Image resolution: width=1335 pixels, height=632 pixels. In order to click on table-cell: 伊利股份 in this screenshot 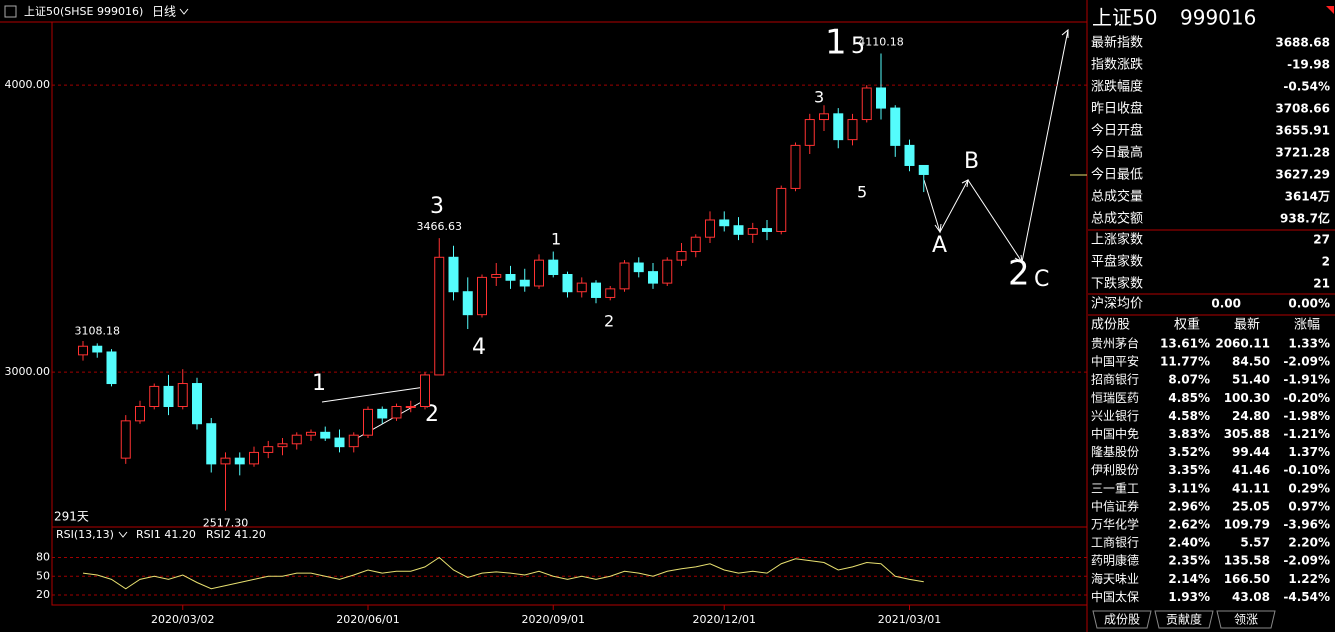, I will do `click(1115, 470)`.